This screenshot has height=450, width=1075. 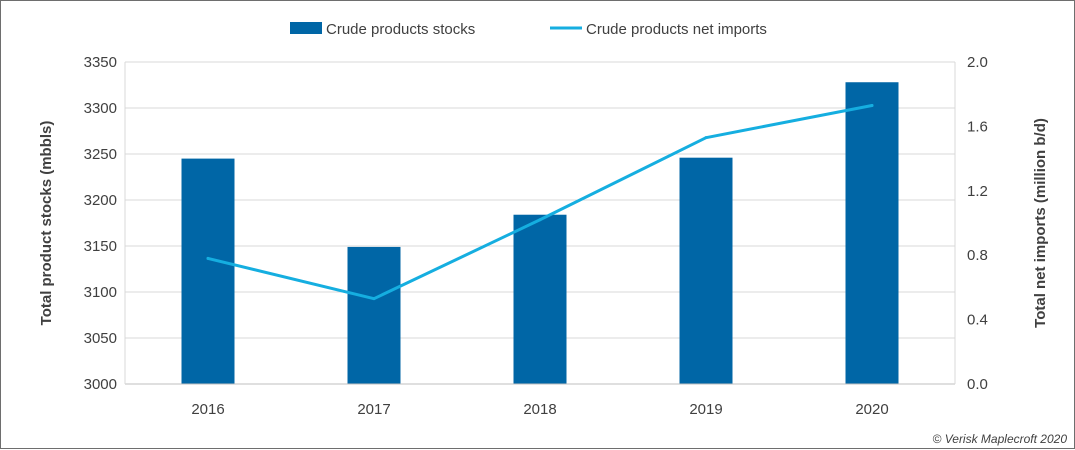 I want to click on bar-2019, so click(x=706, y=270).